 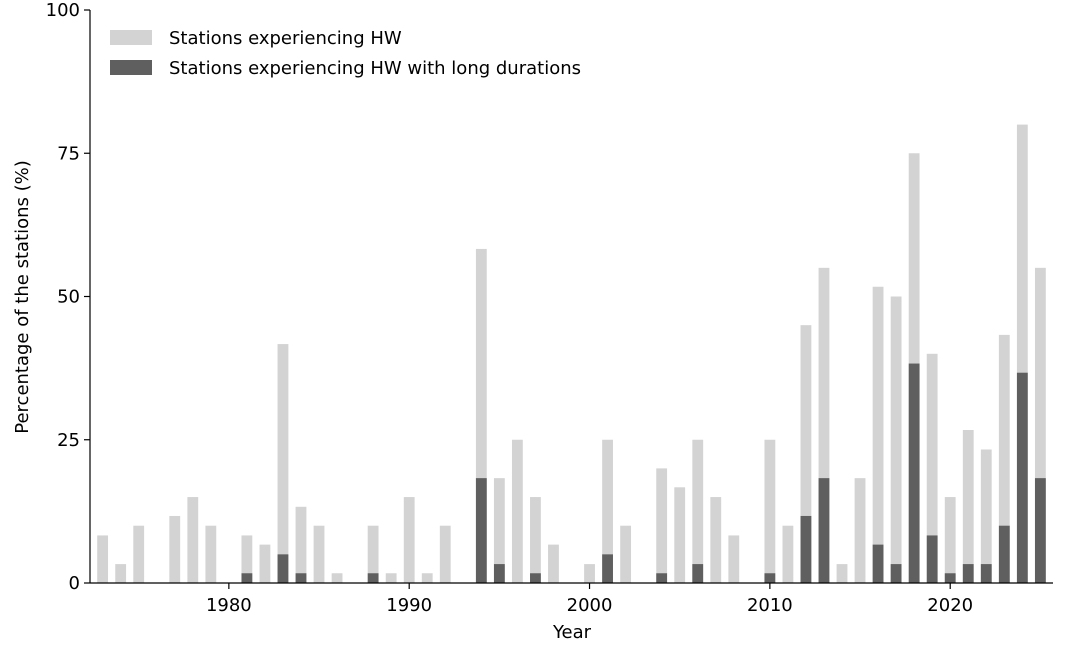 I want to click on y-tick-label: 0, so click(x=74, y=583).